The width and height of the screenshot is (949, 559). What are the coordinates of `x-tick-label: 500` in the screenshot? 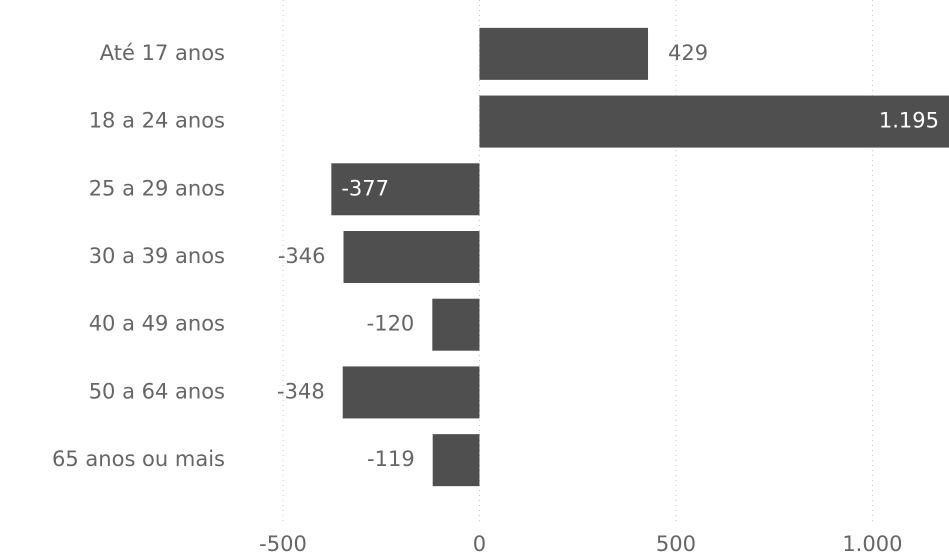 It's located at (676, 544).